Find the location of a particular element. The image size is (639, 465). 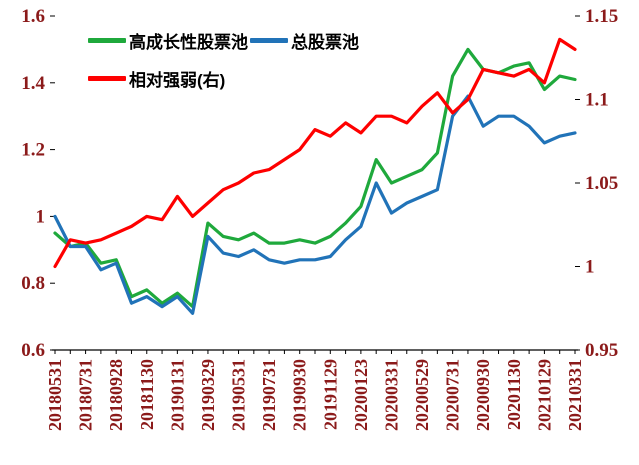

legend-row-1: 高成长性股票池 总股票池 is located at coordinates (223, 40).